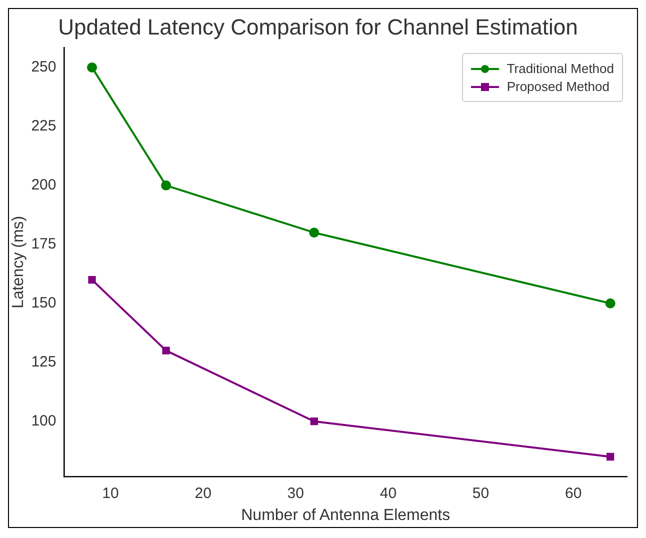 This screenshot has height=538, width=646. What do you see at coordinates (573, 493) in the screenshot?
I see `x-tick-label: 60` at bounding box center [573, 493].